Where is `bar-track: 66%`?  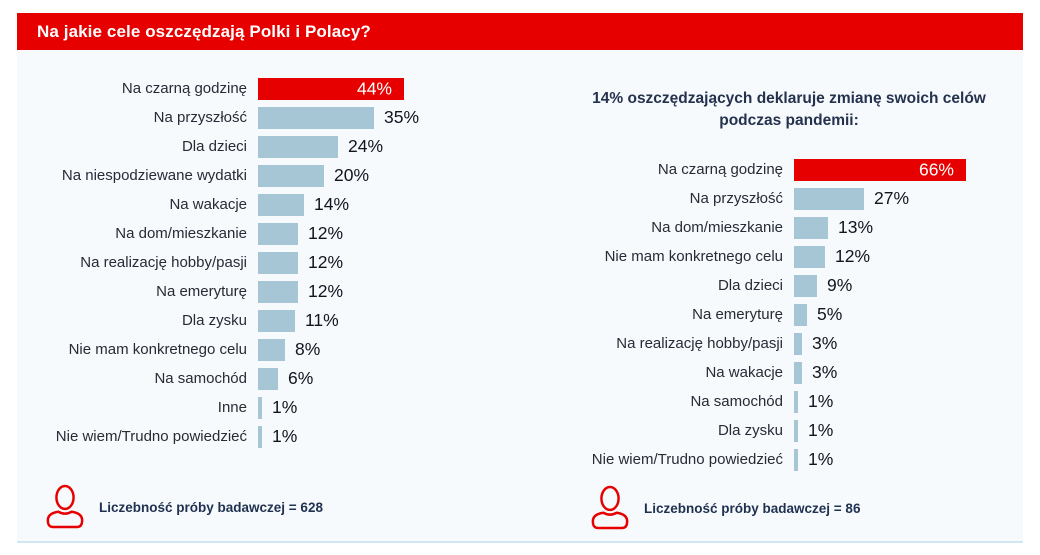 bar-track: 66% is located at coordinates (907, 169).